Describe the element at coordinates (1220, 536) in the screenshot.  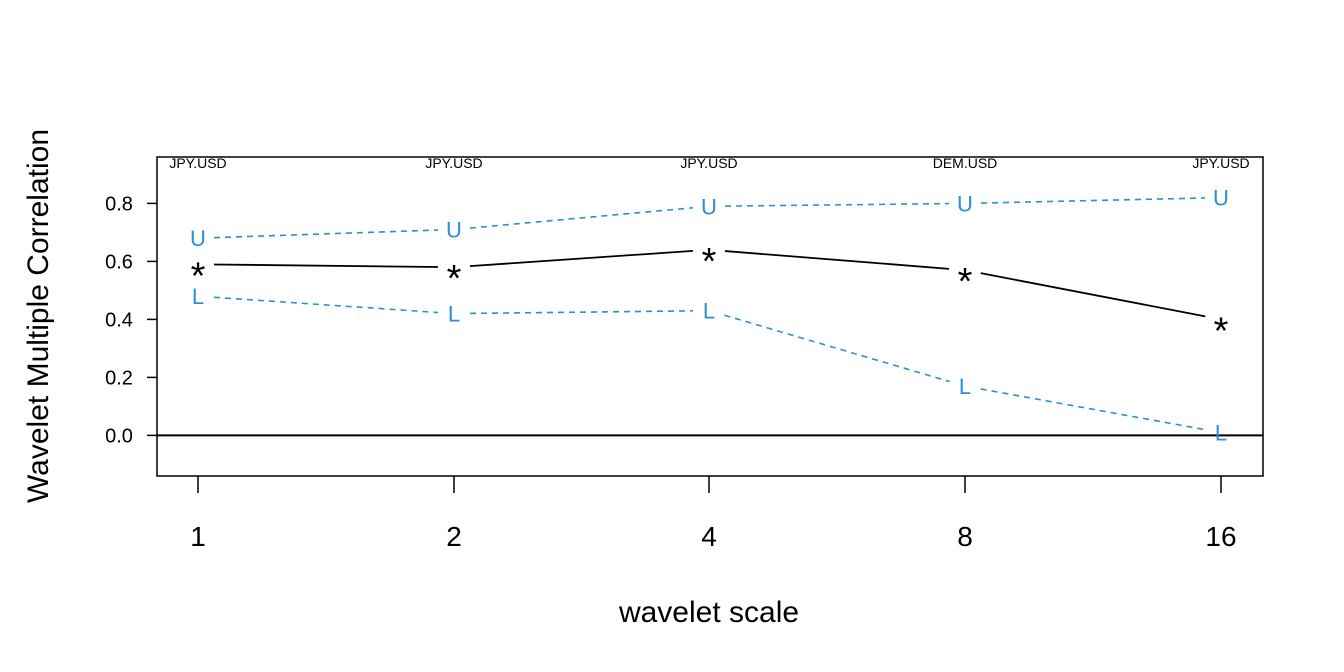
I see `x-tick-label: 16` at that location.